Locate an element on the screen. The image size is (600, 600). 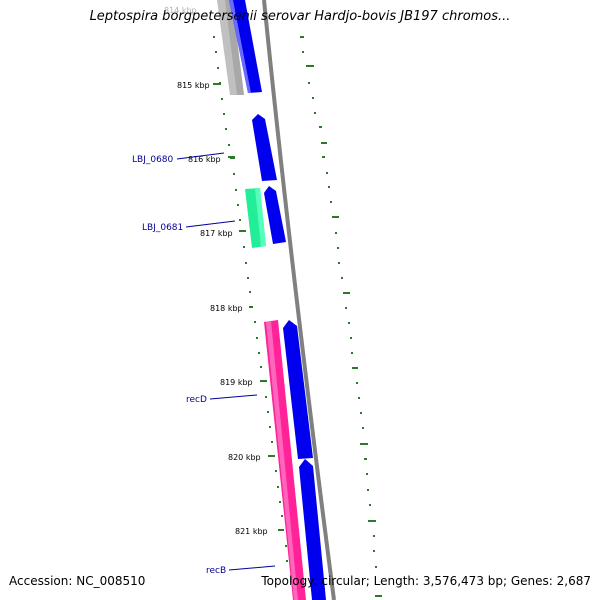
gene-feature-grey-shade is located at coordinates (234, 47).